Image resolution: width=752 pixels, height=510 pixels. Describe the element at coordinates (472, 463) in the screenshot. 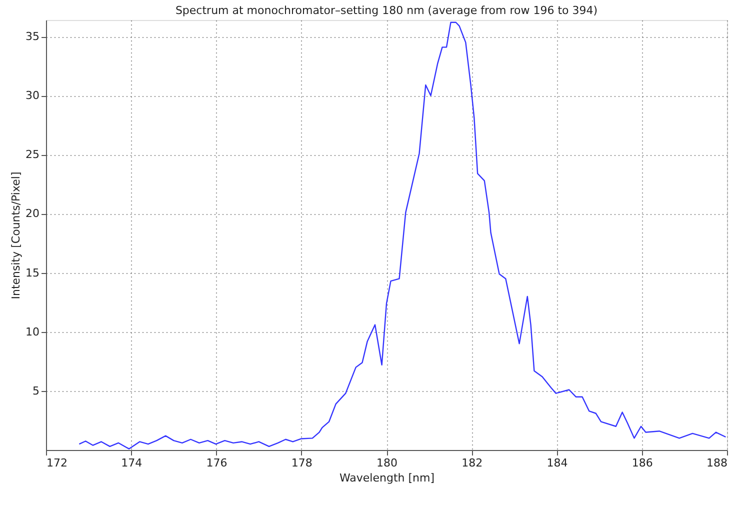

I see `x-tick-label: 182` at that location.